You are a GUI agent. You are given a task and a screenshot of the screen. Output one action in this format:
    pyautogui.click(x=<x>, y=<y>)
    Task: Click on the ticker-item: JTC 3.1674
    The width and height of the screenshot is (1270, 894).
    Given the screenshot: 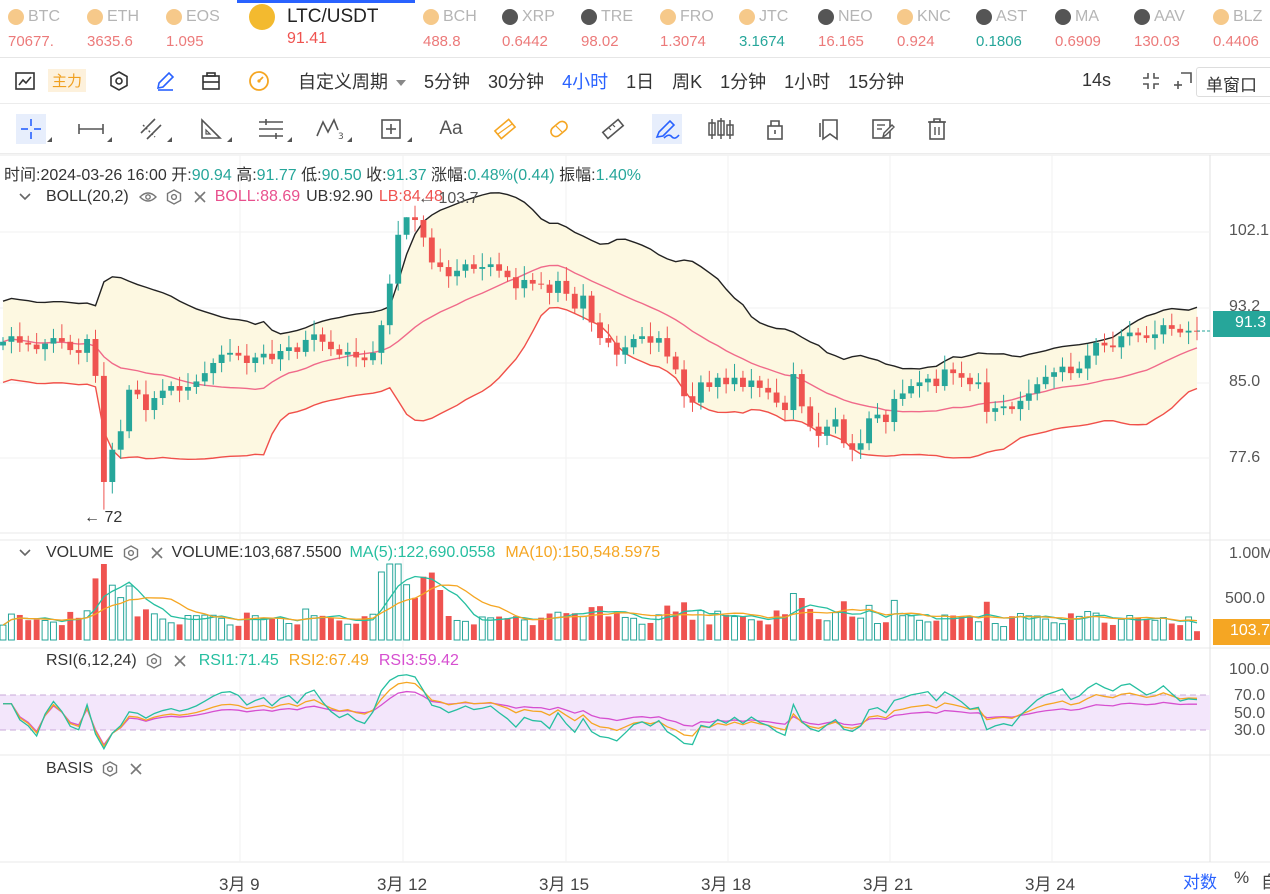 What is the action you would take?
    pyautogui.click(x=770, y=28)
    